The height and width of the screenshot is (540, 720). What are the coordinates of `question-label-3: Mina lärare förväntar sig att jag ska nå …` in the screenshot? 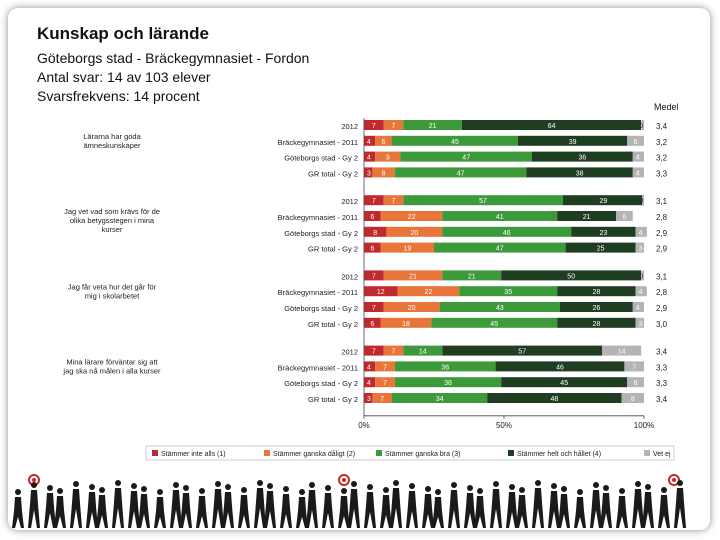 It's located at (111, 367).